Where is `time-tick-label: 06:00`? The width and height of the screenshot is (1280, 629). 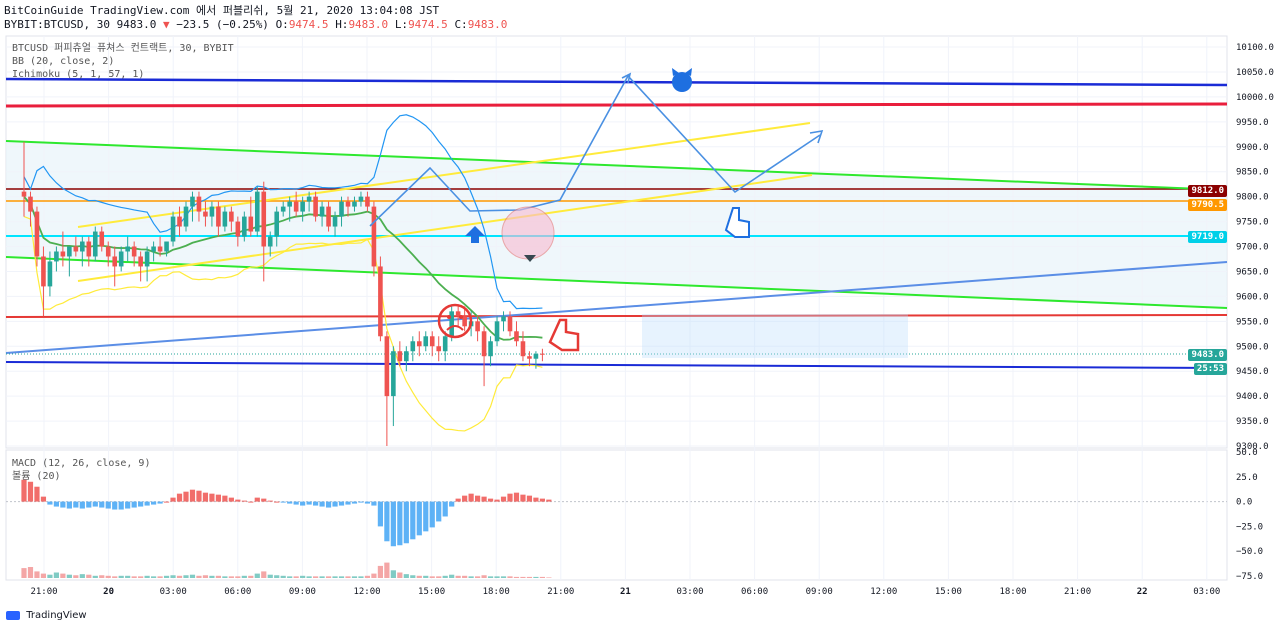
time-tick-label: 06:00 is located at coordinates (754, 592).